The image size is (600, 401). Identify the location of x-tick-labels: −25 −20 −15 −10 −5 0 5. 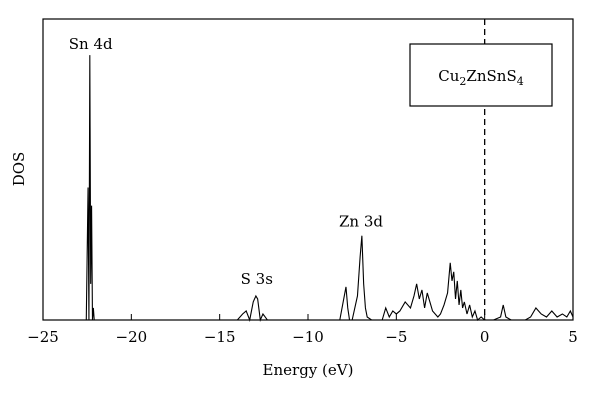
(302, 337).